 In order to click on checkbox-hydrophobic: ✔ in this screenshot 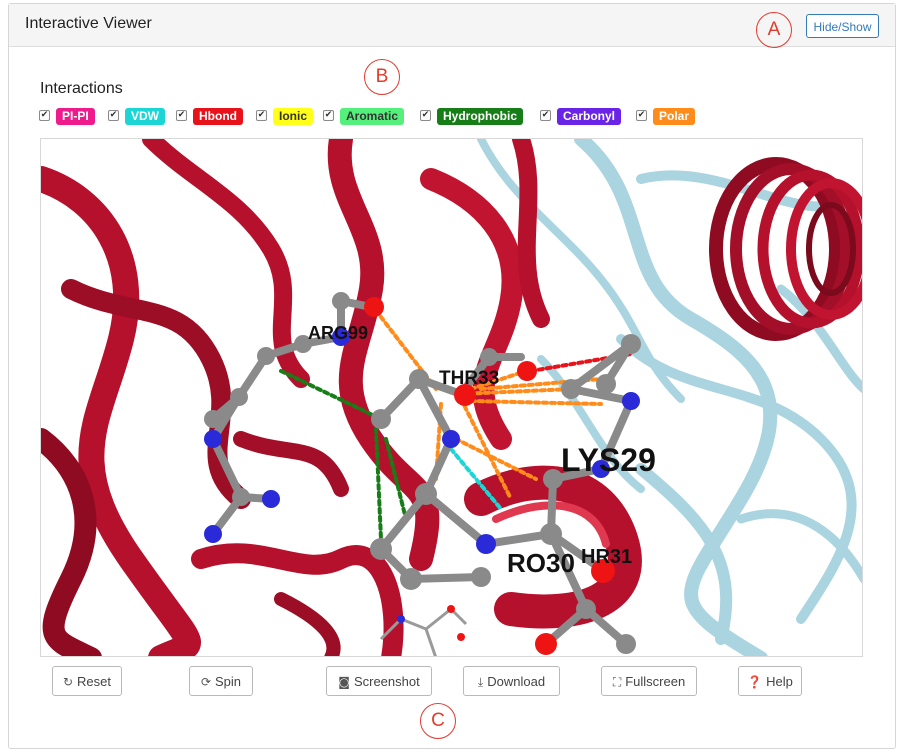, I will do `click(425, 115)`.